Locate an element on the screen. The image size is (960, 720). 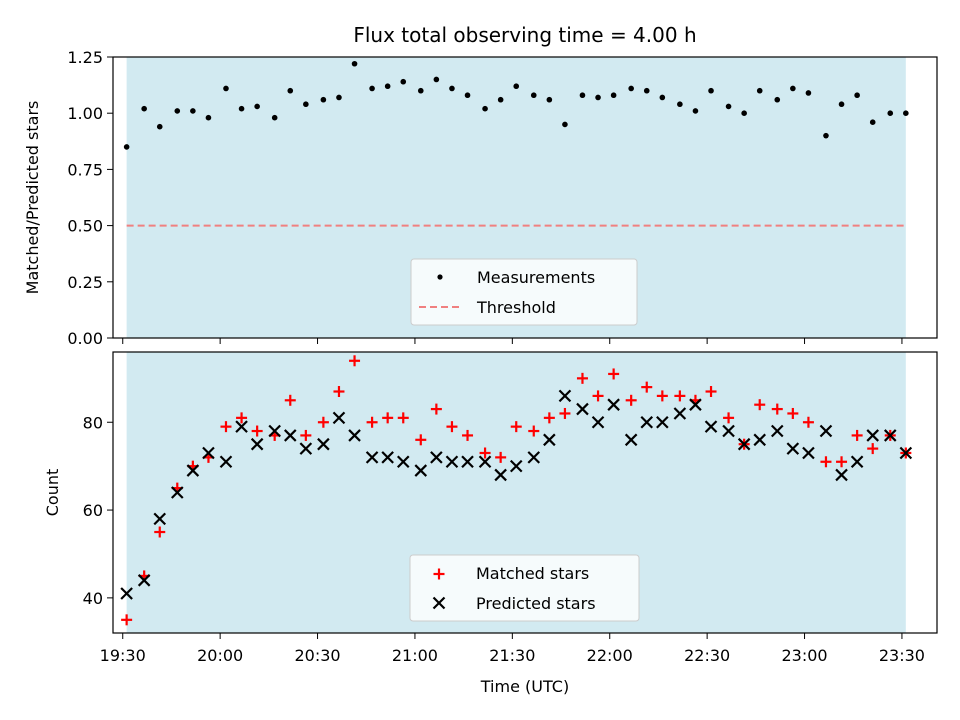
x-tick-label: 22:30 is located at coordinates (707, 655).